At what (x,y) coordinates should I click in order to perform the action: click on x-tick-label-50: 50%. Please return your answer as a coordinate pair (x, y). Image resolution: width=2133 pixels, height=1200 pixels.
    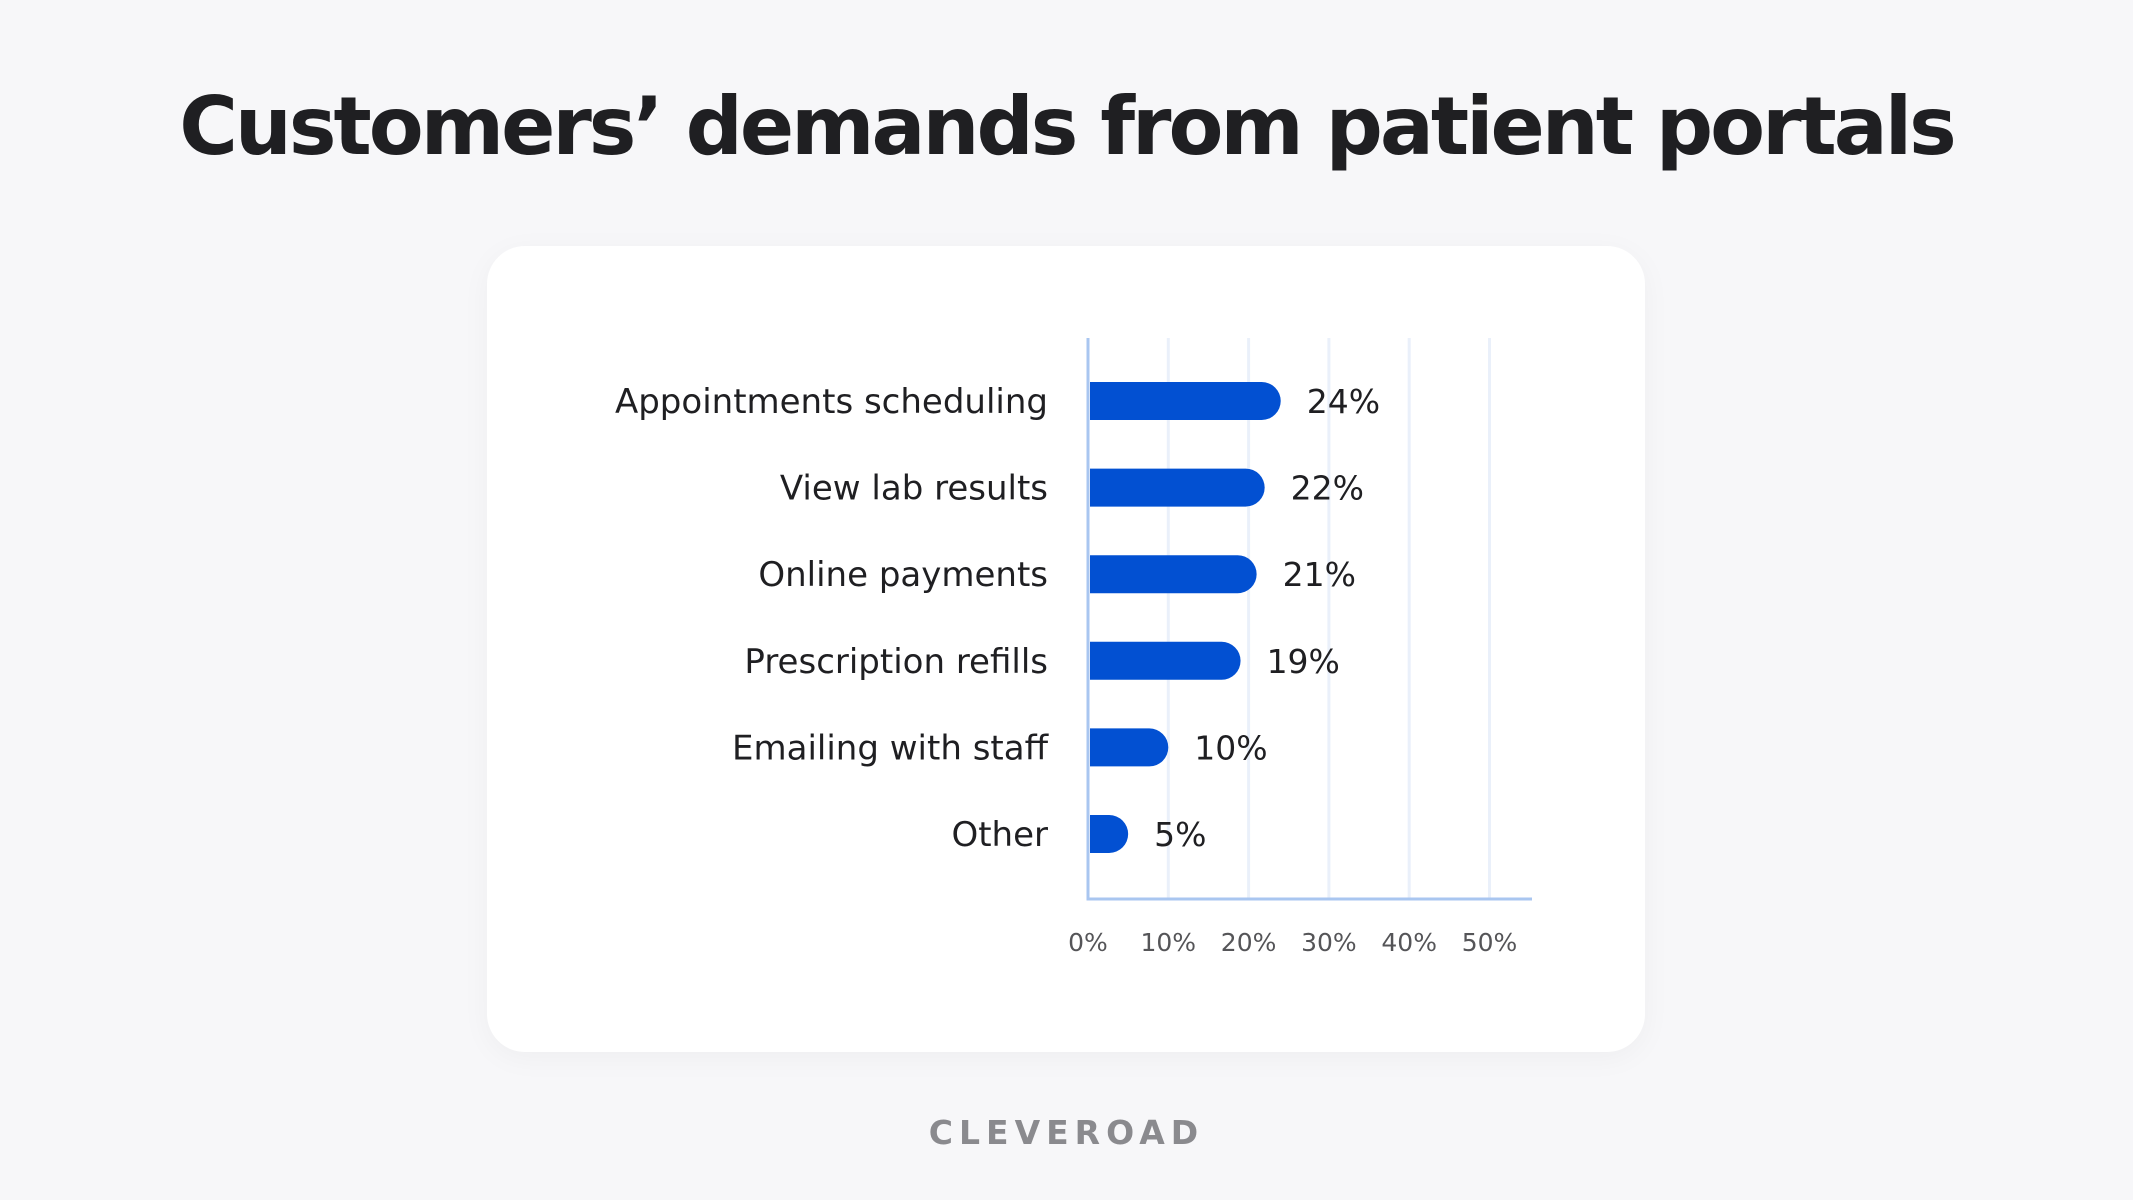
    Looking at the image, I should click on (1490, 942).